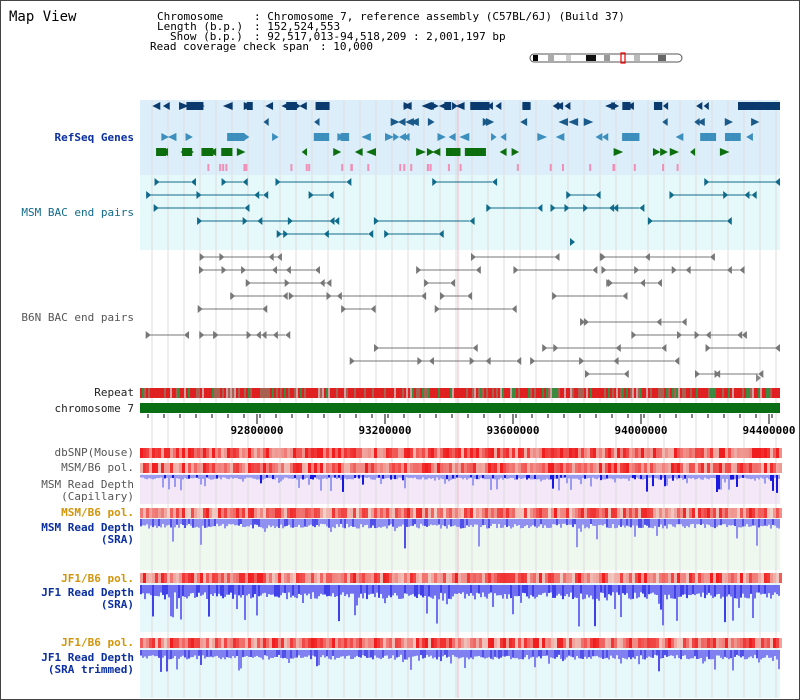  I want to click on track-label-jf1-b6-pol-1: JF1/B6 pol., so click(97, 578).